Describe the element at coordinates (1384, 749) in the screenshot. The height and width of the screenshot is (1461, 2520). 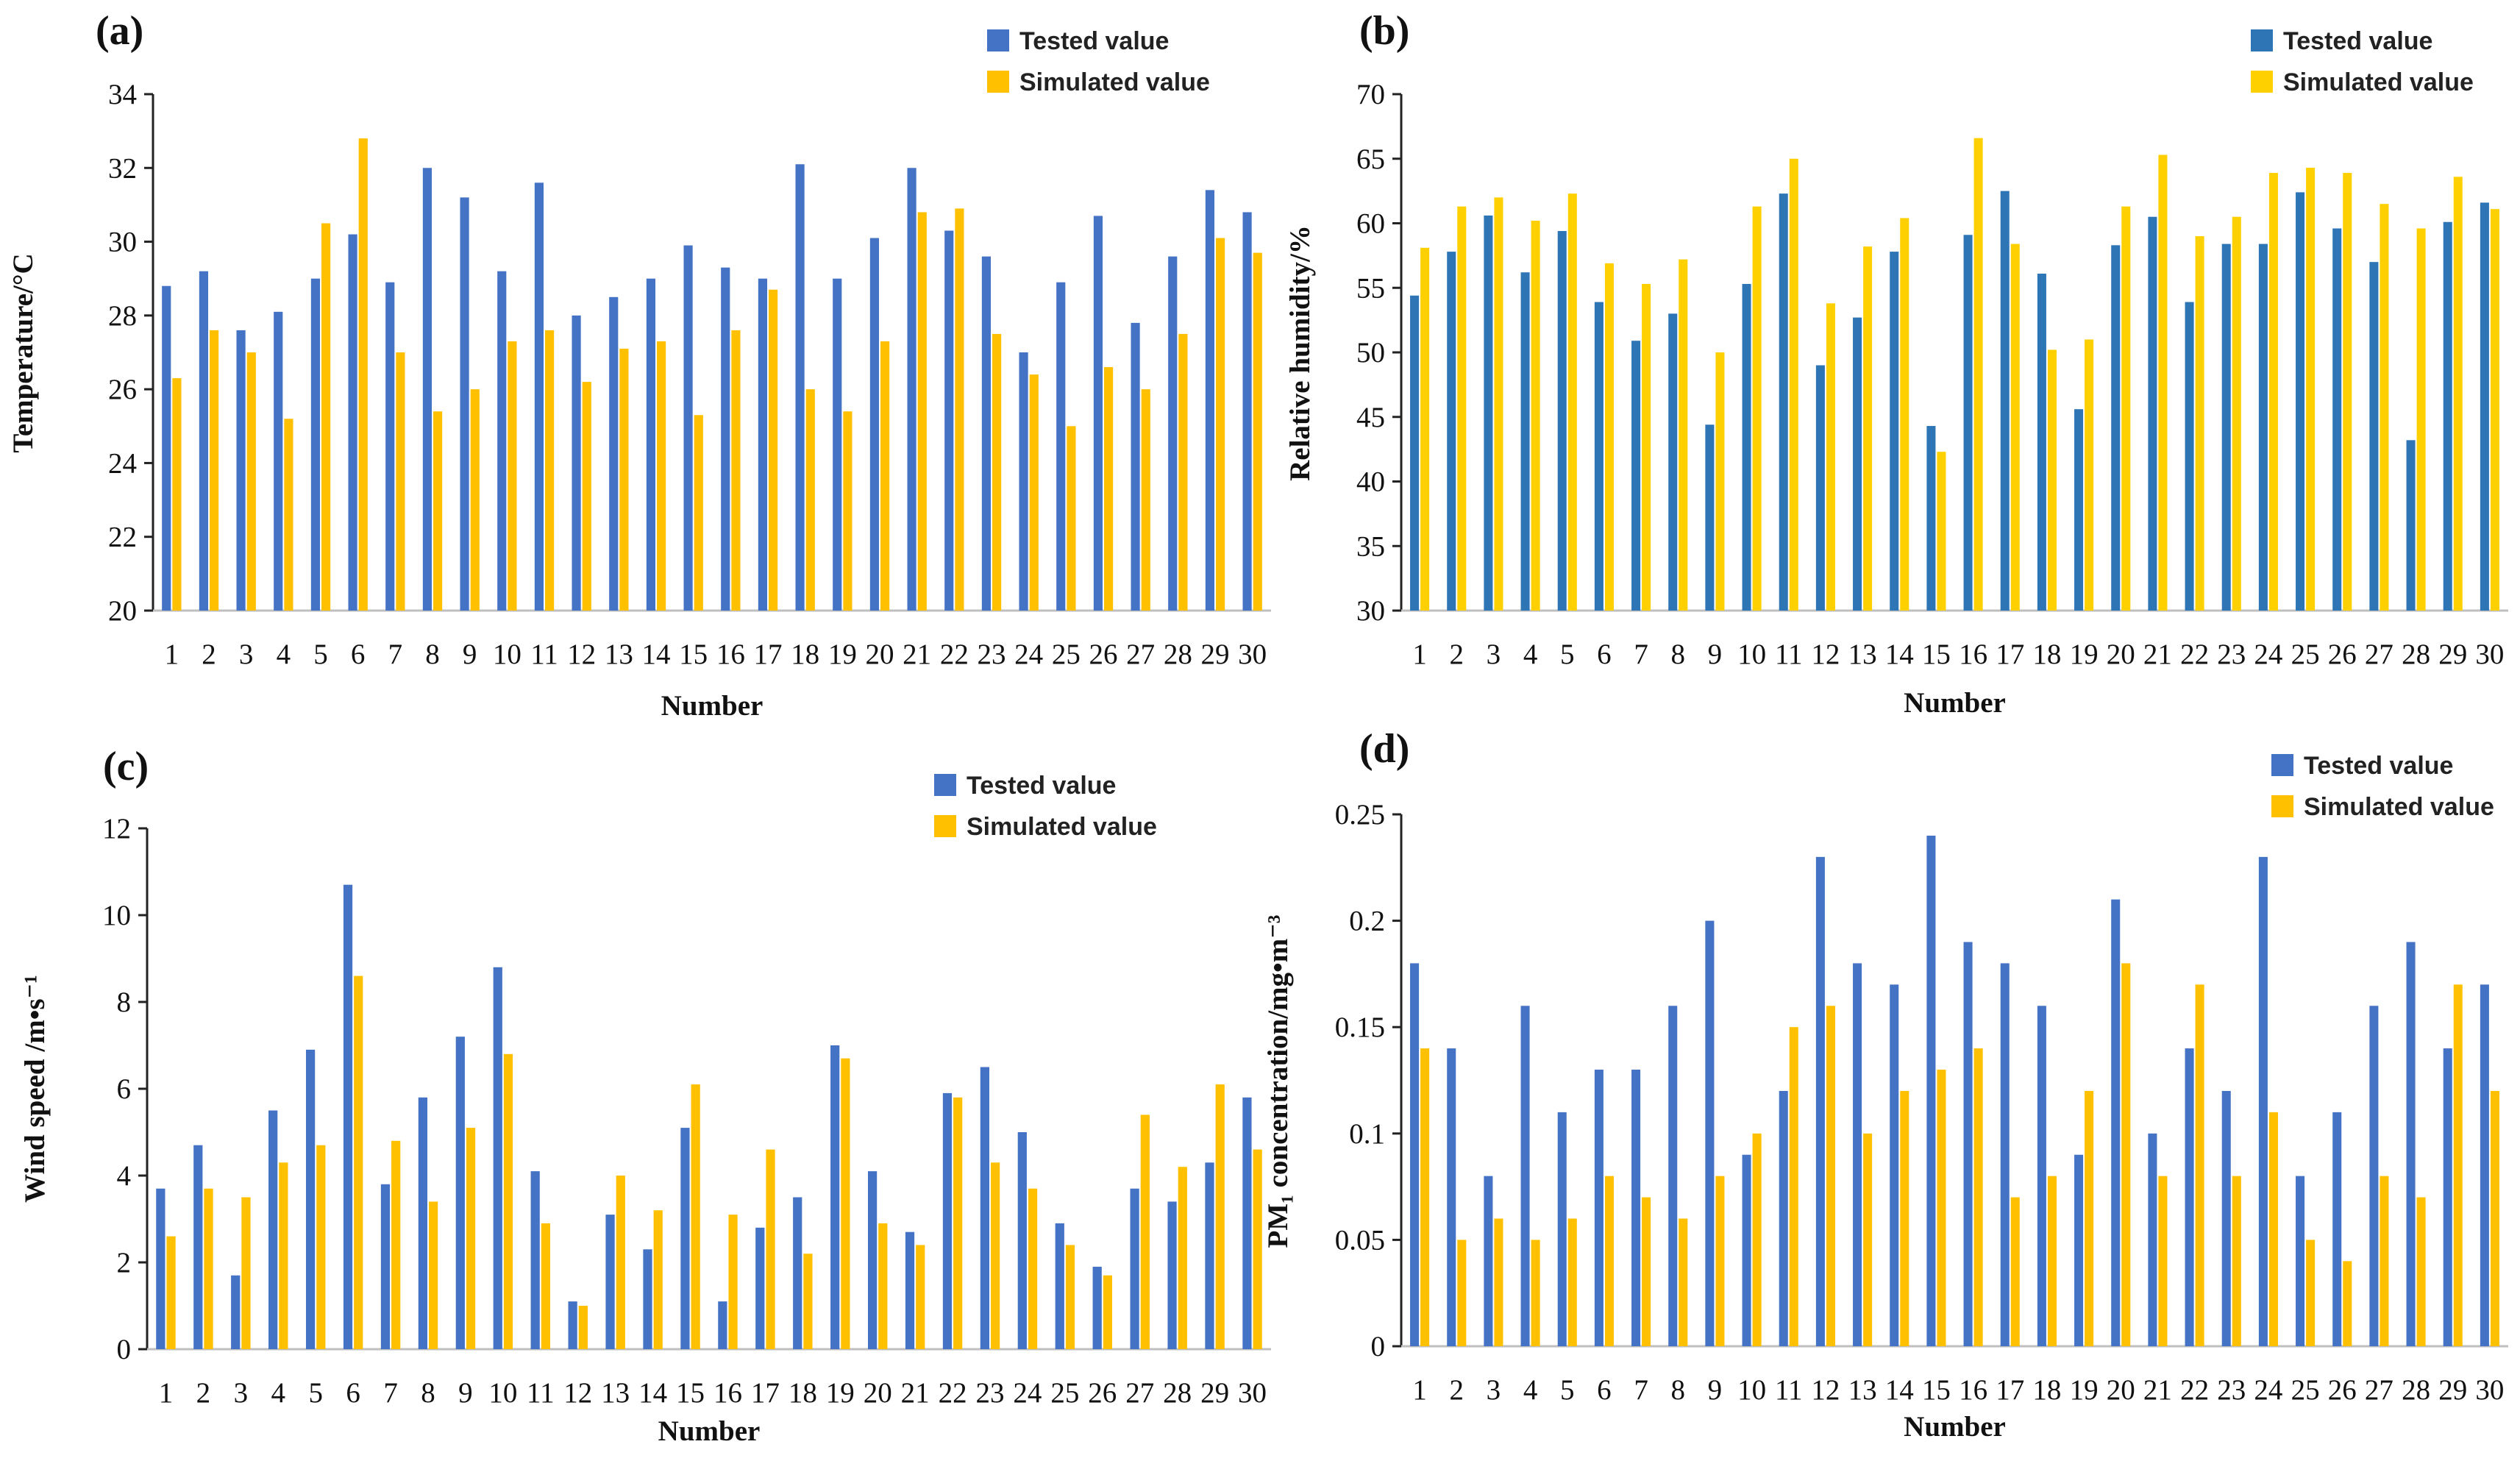
I see `panel-label: (d)` at that location.